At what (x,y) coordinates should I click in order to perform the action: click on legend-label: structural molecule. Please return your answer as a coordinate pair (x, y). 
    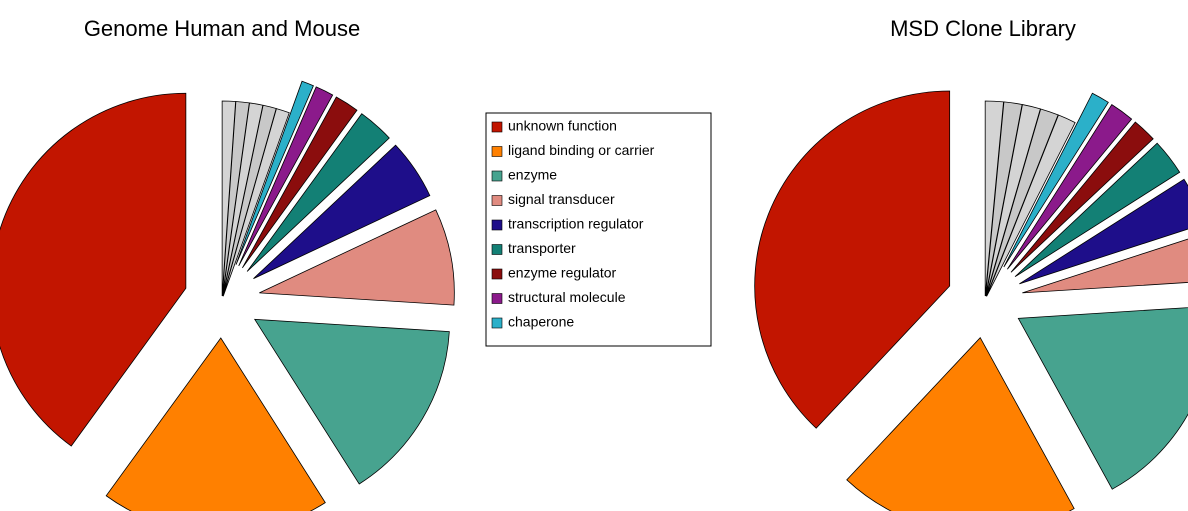
    Looking at the image, I should click on (567, 297).